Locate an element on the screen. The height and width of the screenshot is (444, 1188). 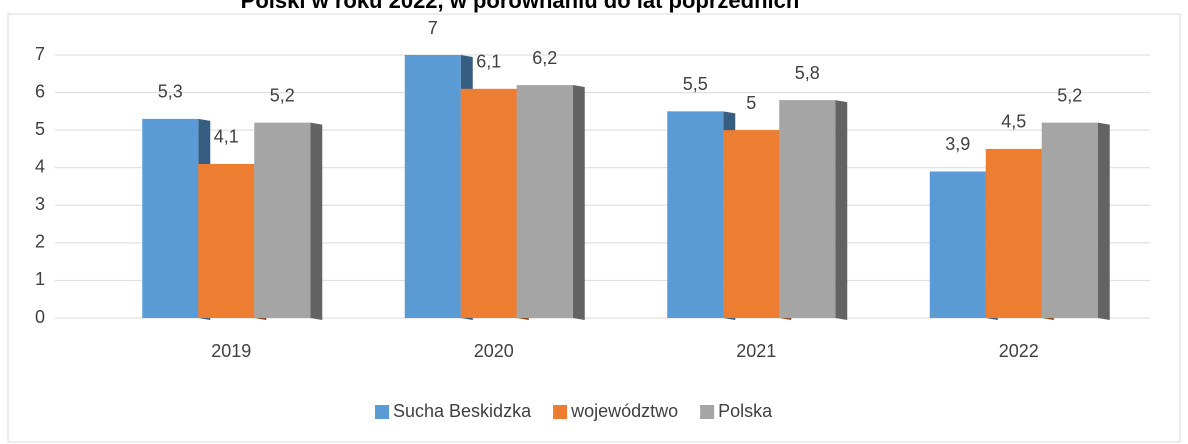
y-tick-label: 2 is located at coordinates (40, 242).